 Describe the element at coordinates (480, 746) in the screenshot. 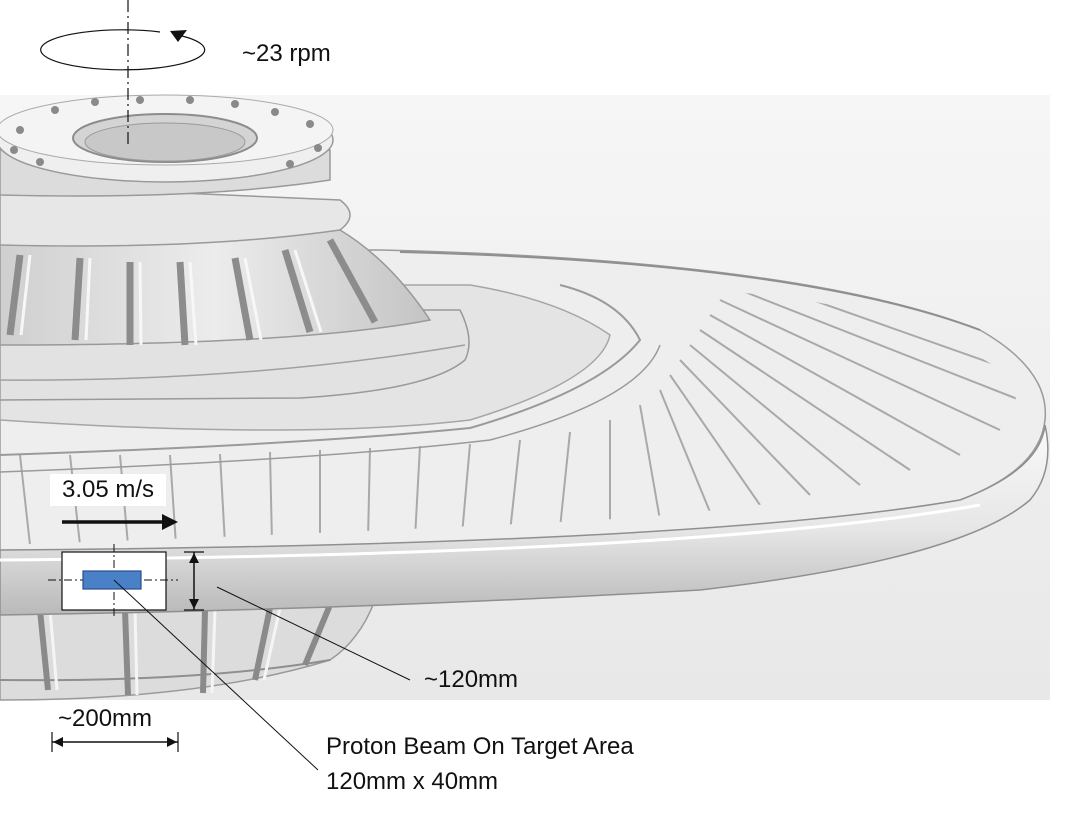

I see `beam-area-label-line1: Proton Beam On Target Area` at that location.